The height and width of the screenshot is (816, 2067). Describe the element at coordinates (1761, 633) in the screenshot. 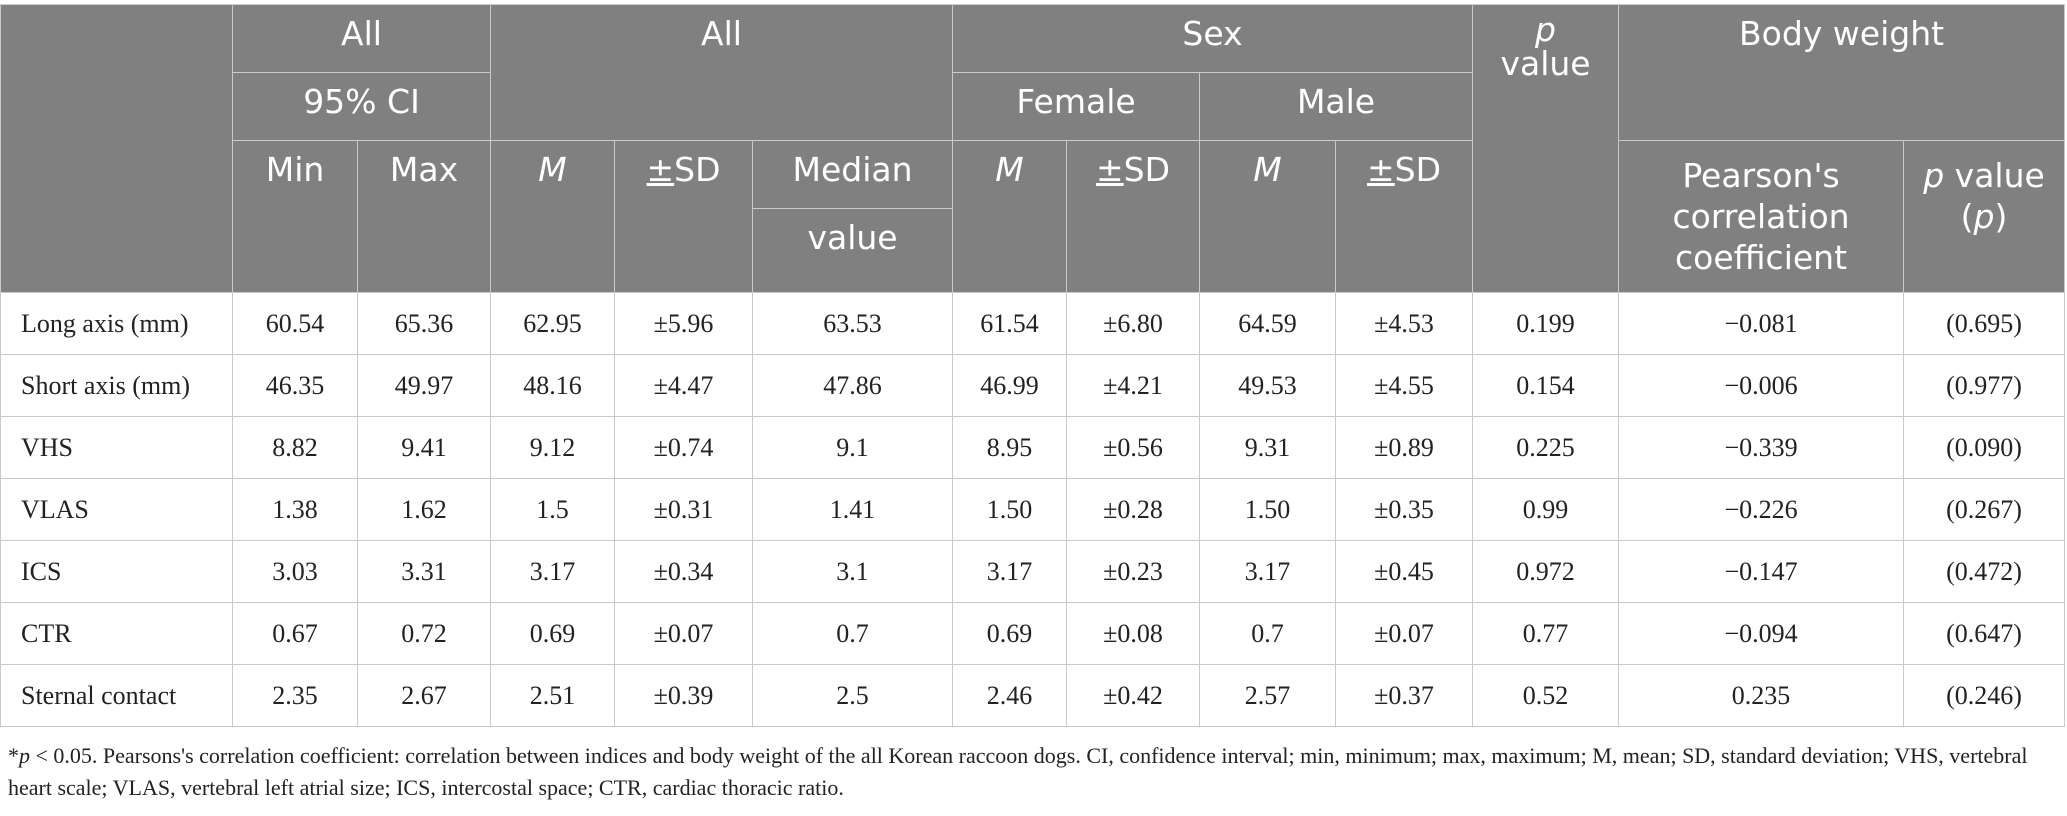

I see `table-cell: −0.094` at that location.